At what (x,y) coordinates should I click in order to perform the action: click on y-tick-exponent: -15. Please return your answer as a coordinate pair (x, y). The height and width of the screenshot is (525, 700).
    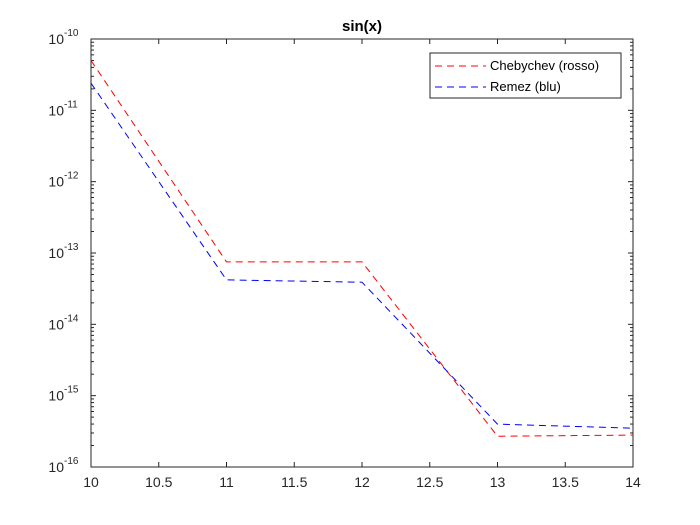
    Looking at the image, I should click on (71, 390).